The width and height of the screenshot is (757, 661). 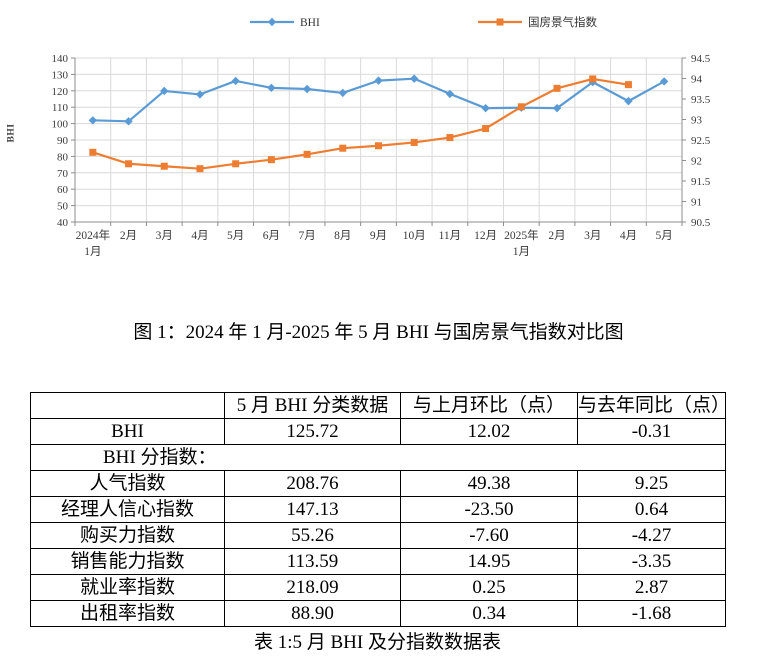 I want to click on row-label: 购买力指数, so click(x=127, y=535).